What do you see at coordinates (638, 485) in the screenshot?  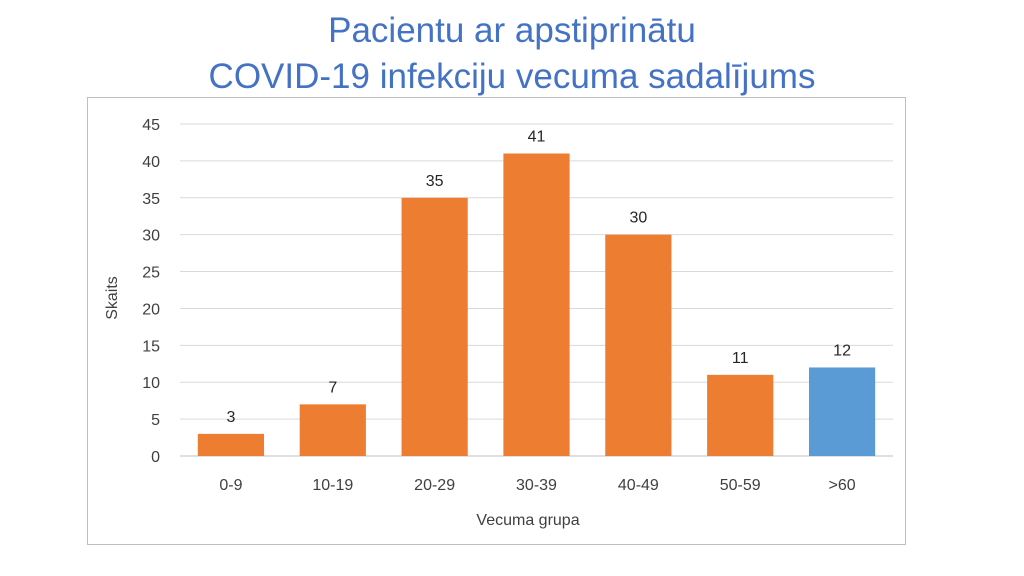 I see `x-tick-label-40-49: 40-49` at bounding box center [638, 485].